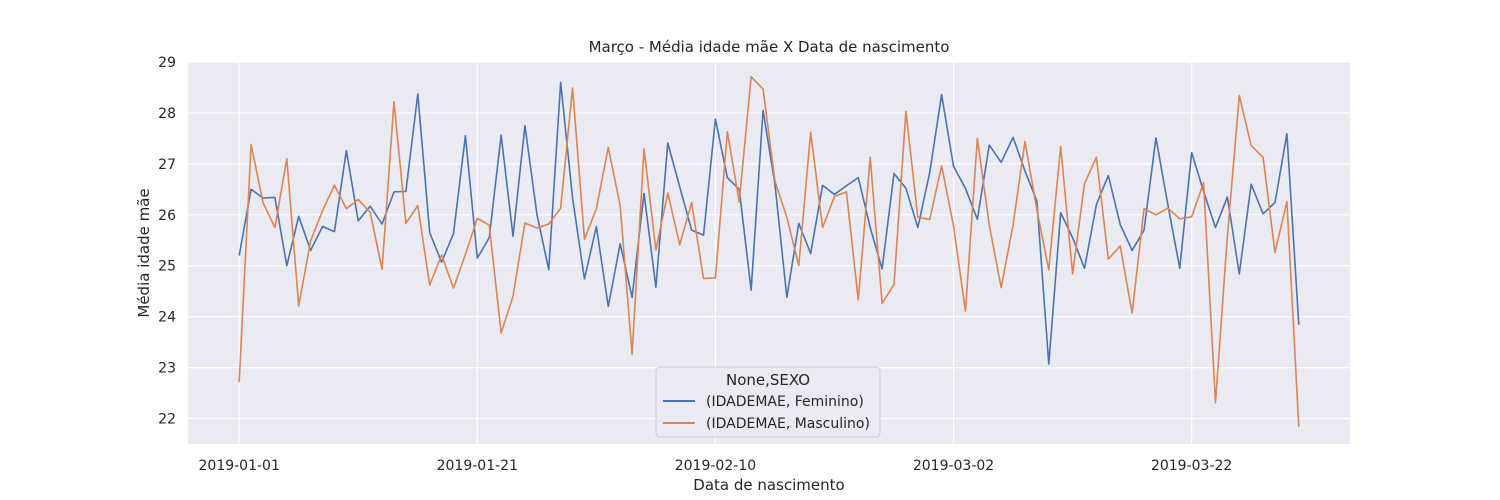 The image size is (1500, 500). Describe the element at coordinates (167, 216) in the screenshot. I see `y-tick-label: 26` at that location.